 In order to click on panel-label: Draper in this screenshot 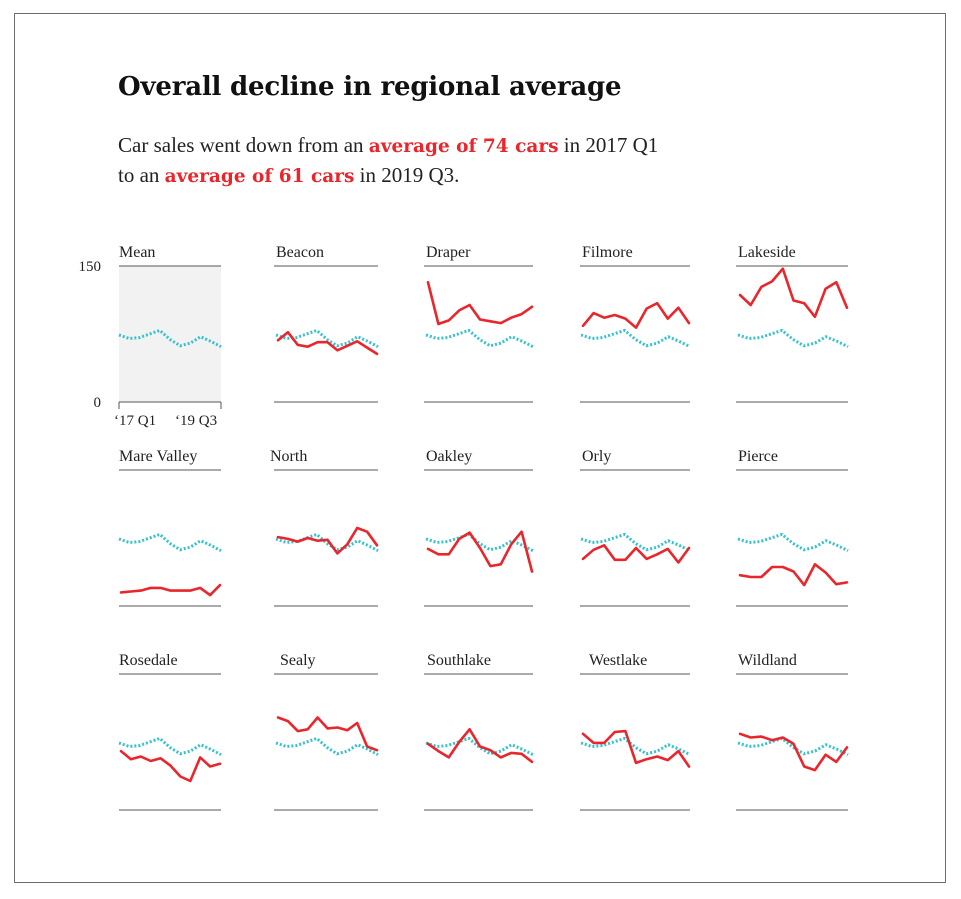, I will do `click(448, 252)`.